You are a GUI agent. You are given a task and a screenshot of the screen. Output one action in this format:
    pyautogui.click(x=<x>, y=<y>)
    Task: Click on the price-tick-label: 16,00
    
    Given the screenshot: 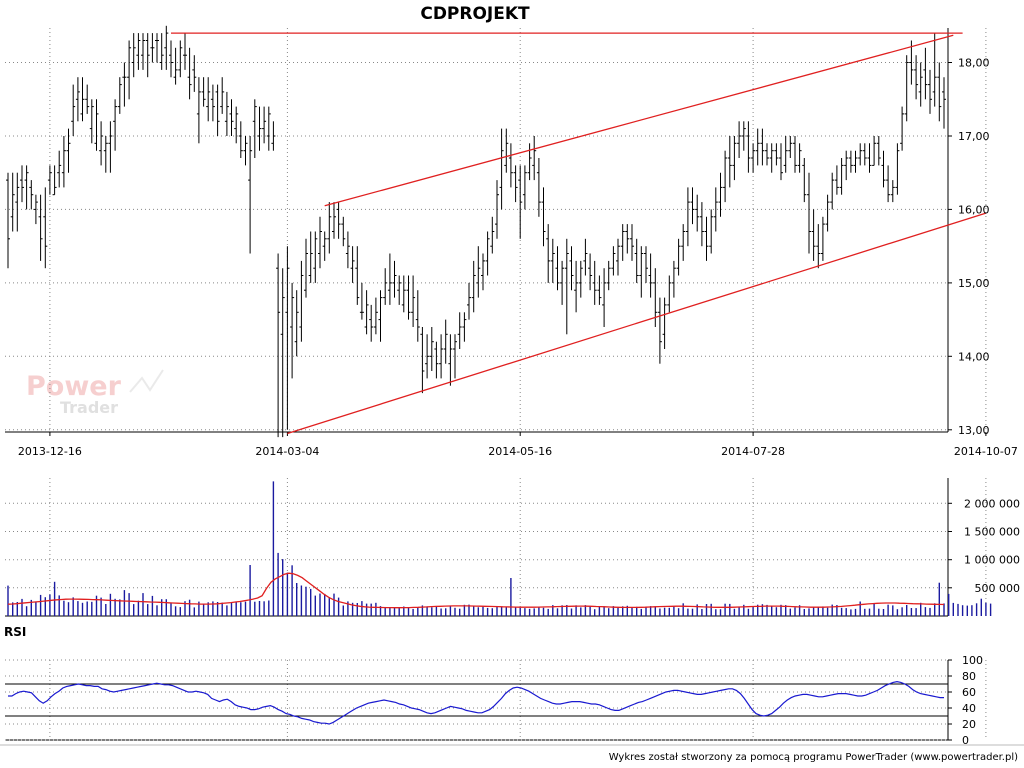 What is the action you would take?
    pyautogui.click(x=974, y=209)
    